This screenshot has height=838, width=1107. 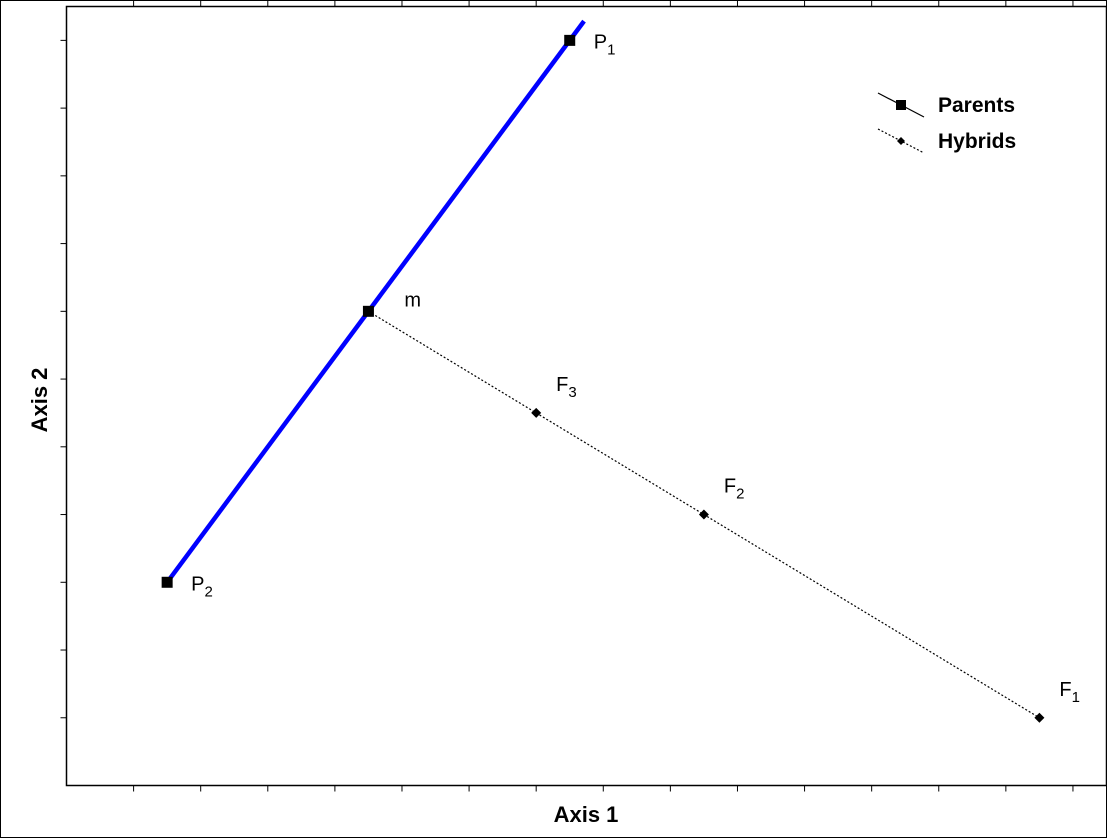 What do you see at coordinates (977, 141) in the screenshot?
I see `legend-label: Hybrids` at bounding box center [977, 141].